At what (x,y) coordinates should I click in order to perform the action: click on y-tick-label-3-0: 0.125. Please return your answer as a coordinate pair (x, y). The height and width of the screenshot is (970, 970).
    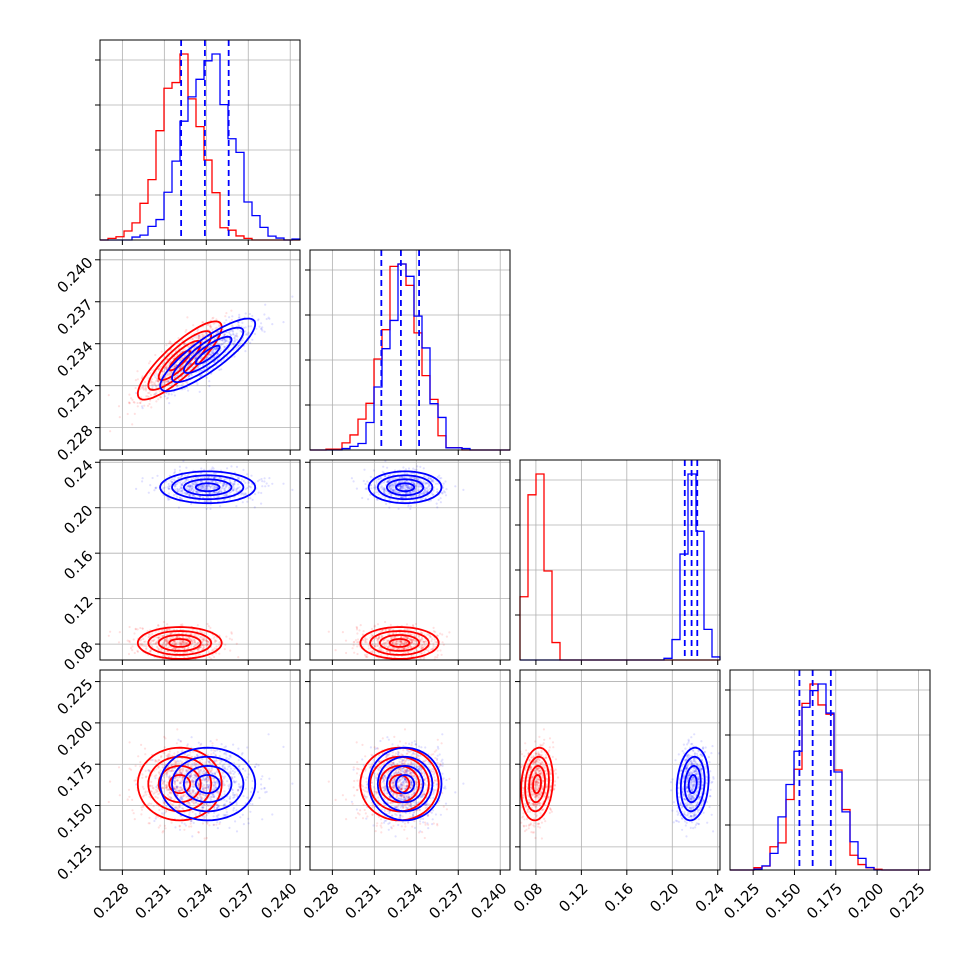
    Looking at the image, I should click on (74, 862).